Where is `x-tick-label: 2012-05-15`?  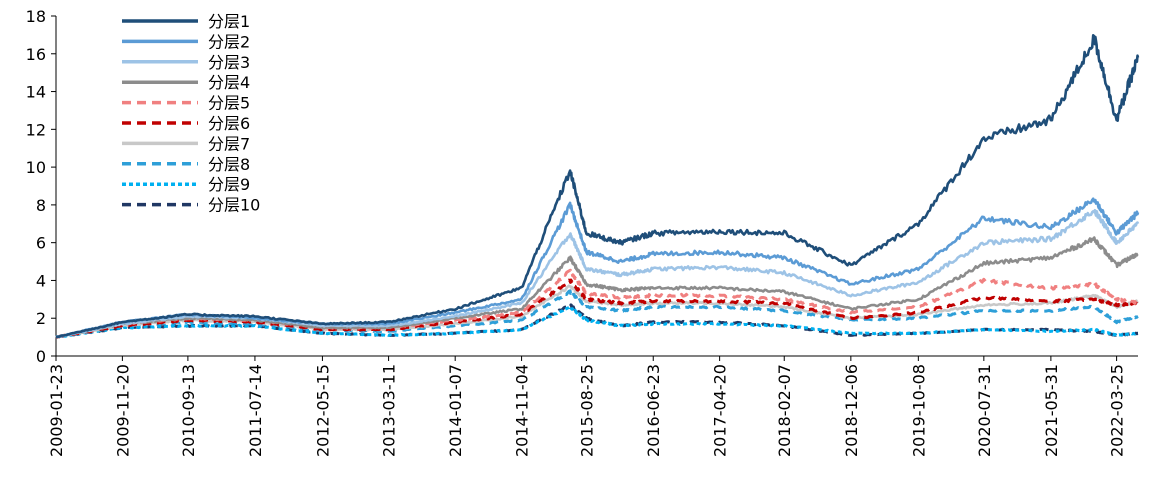 x-tick-label: 2012-05-15 is located at coordinates (322, 410).